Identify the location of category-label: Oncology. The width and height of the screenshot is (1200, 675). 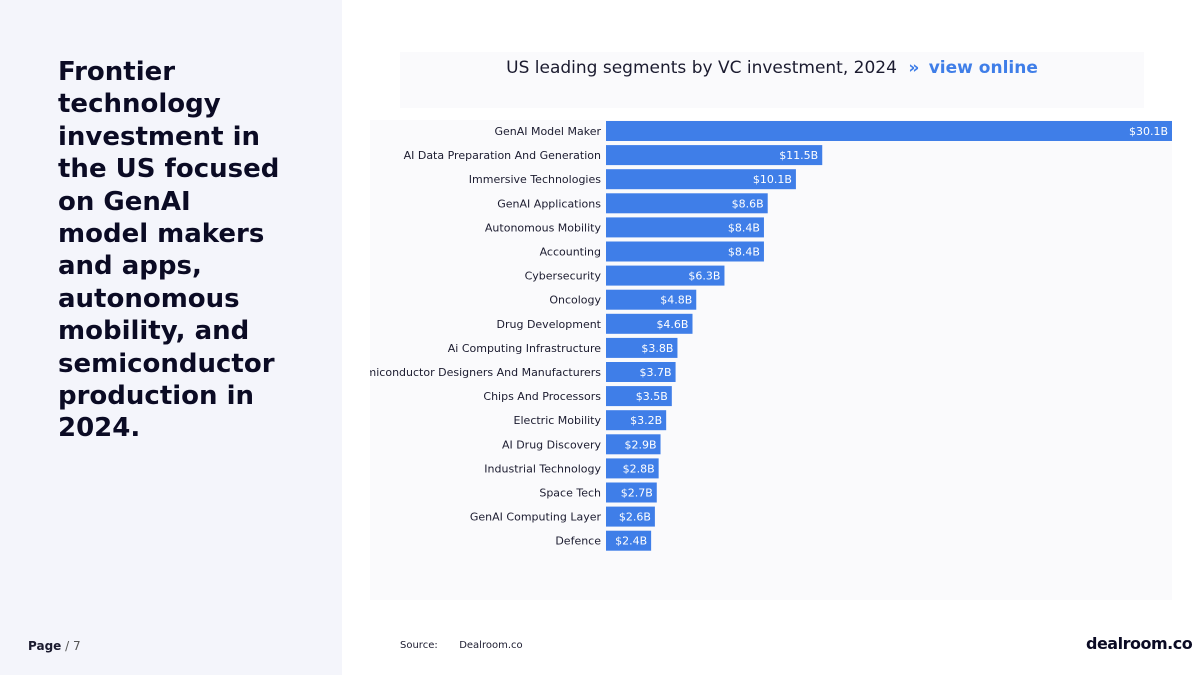
(575, 300).